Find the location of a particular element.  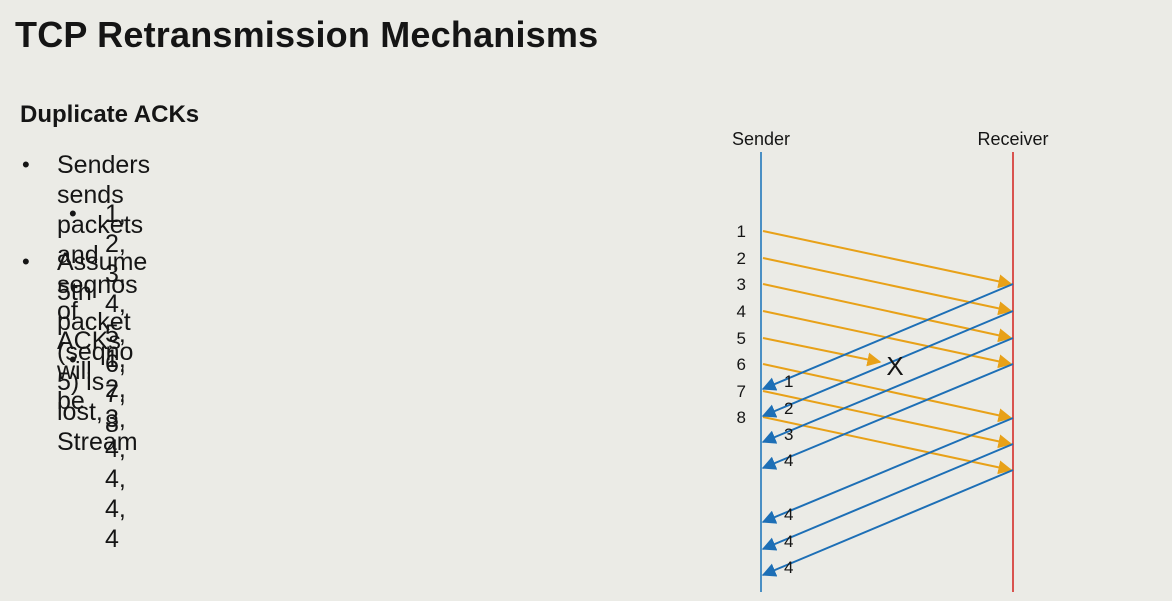

lost-packet-arrow is located at coordinates (822, 352).